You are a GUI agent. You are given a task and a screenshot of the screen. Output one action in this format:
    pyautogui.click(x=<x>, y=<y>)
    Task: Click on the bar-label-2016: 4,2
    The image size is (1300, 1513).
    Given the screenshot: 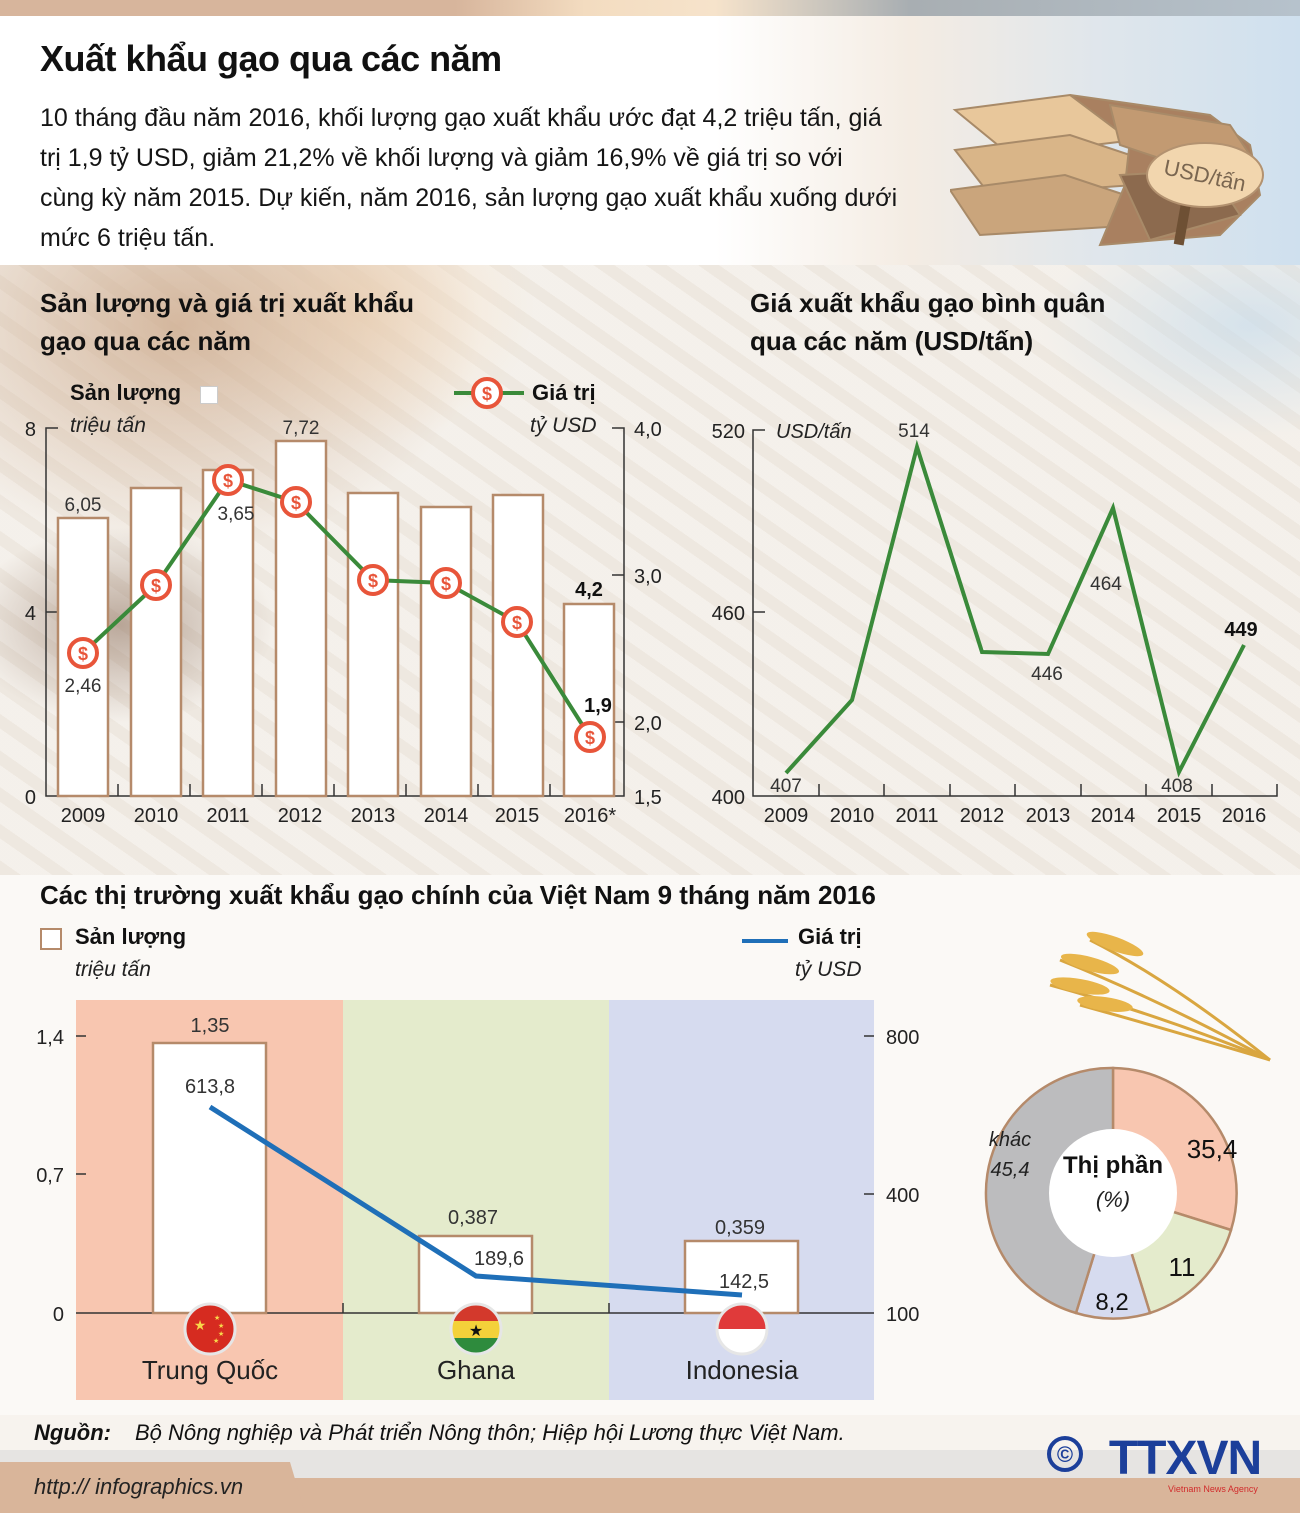 What is the action you would take?
    pyautogui.click(x=589, y=590)
    